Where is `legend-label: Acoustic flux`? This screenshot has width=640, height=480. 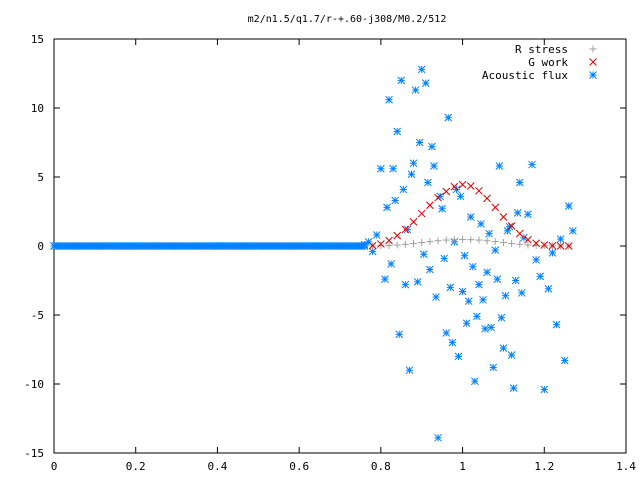 legend-label: Acoustic flux is located at coordinates (525, 75).